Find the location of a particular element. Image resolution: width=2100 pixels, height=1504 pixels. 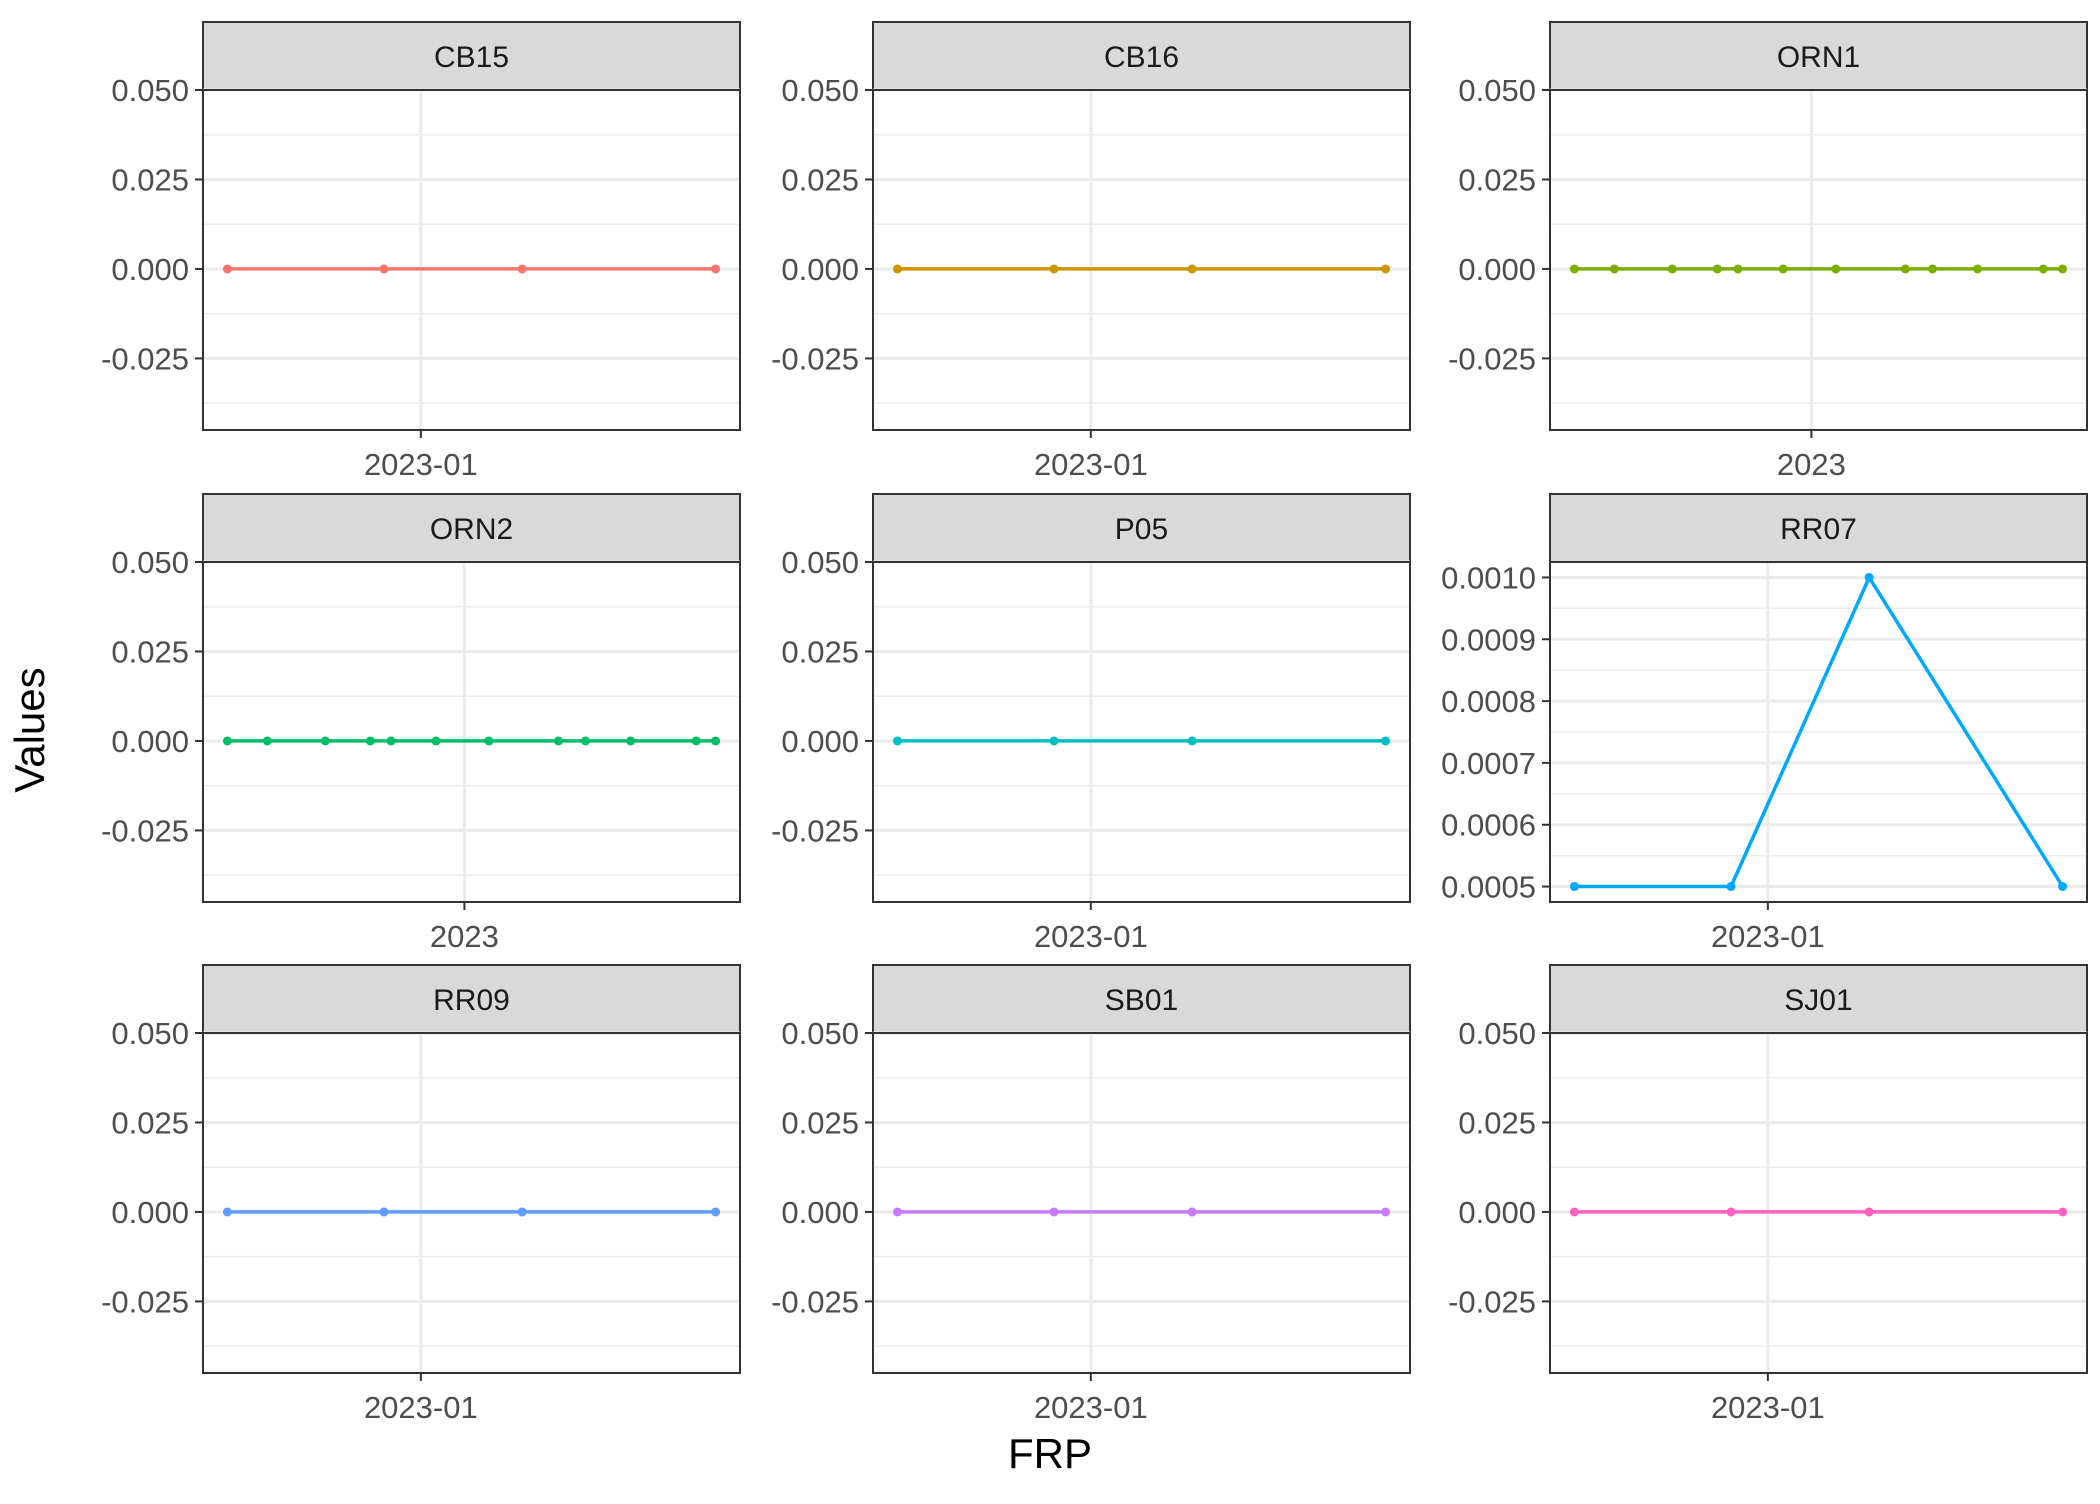

facet-cb16: CB16 0.050 0.025 0.000 -0.025 2023-01 is located at coordinates (1091, 251).